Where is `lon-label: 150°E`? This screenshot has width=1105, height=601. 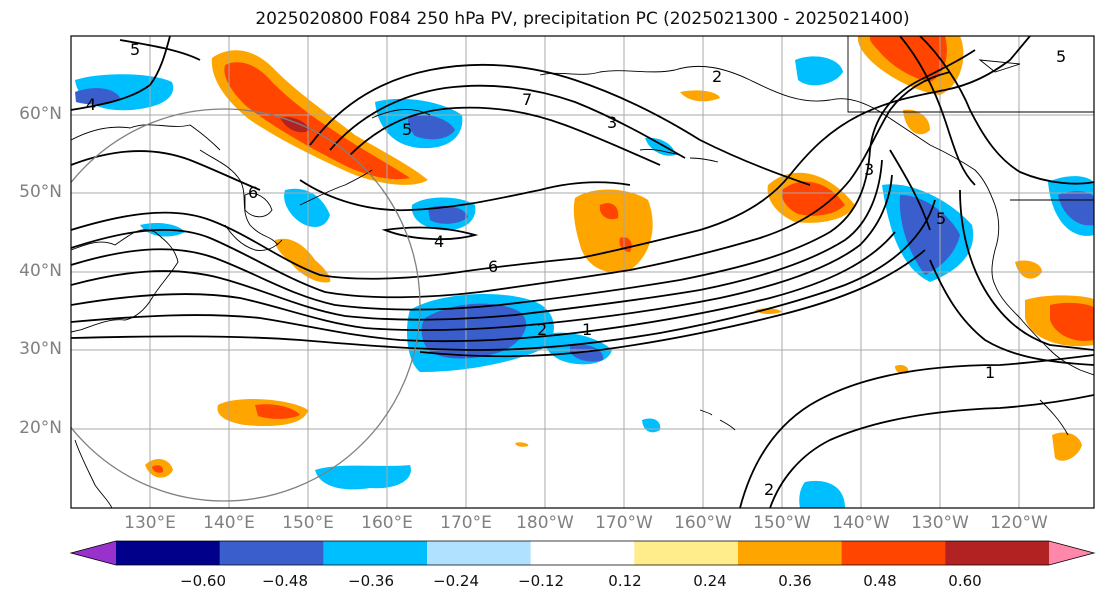
lon-label: 150°E is located at coordinates (308, 523).